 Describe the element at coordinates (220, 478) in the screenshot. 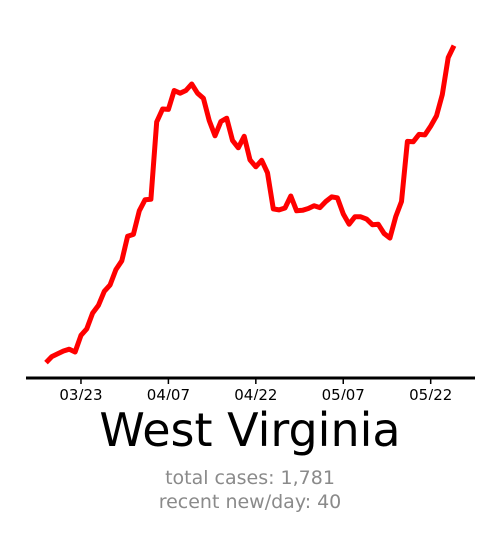

I see `total-cases-label: total cases:` at that location.